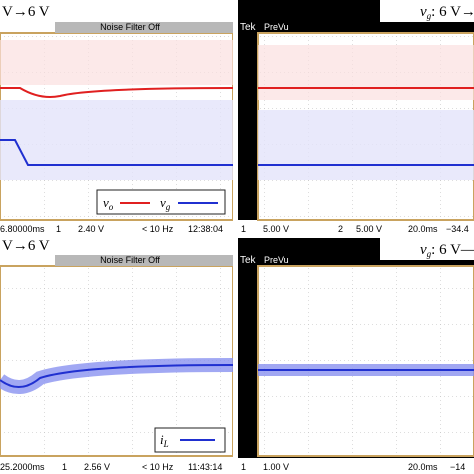  What do you see at coordinates (457, 229) in the screenshot?
I see `status: −34.4` at bounding box center [457, 229].